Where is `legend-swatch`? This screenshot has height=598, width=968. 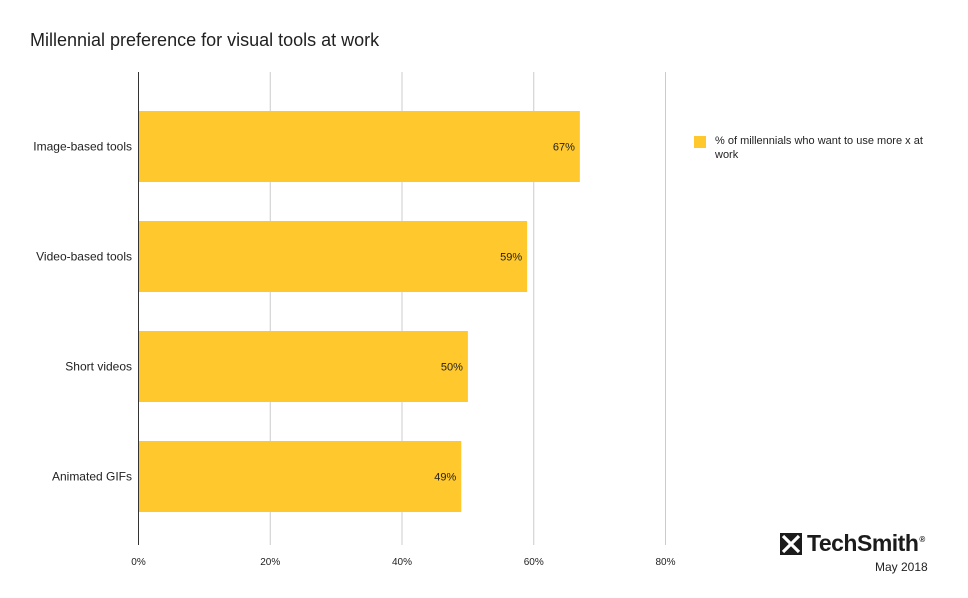
legend-swatch is located at coordinates (700, 142).